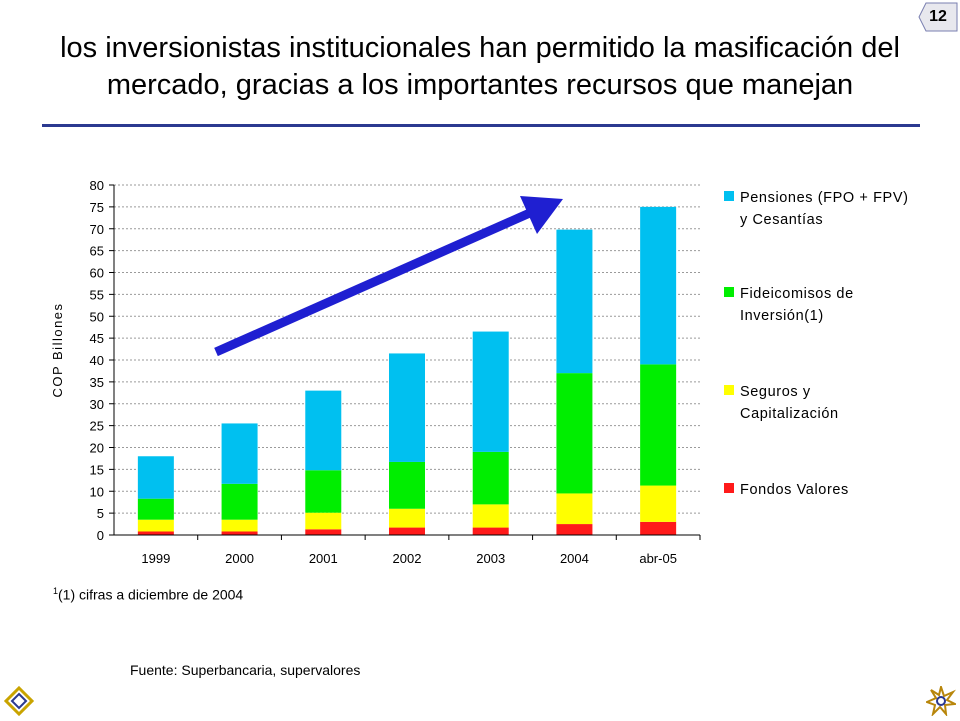  Describe the element at coordinates (100, 513) in the screenshot. I see `y-tick-label: 5` at that location.